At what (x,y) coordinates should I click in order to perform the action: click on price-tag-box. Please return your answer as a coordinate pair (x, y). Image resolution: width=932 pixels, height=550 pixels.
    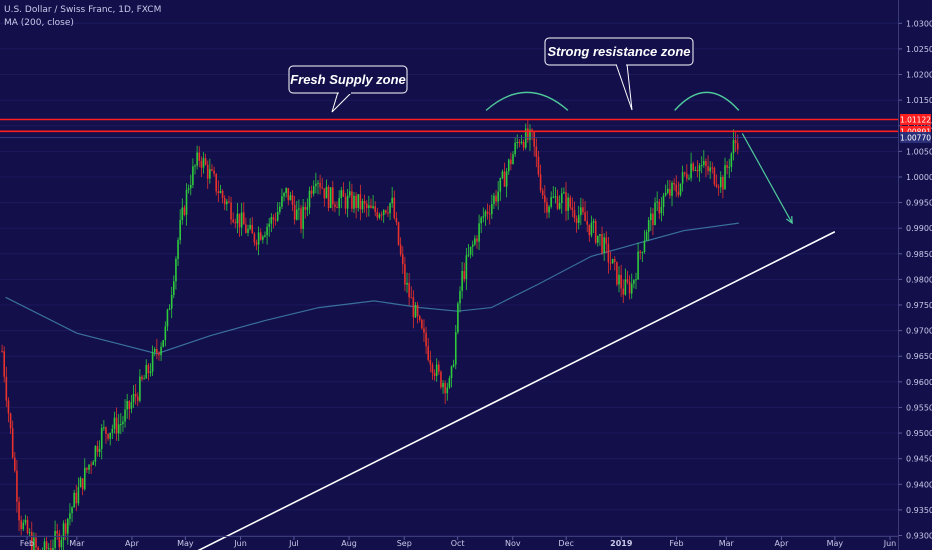
    Looking at the image, I should click on (915, 119).